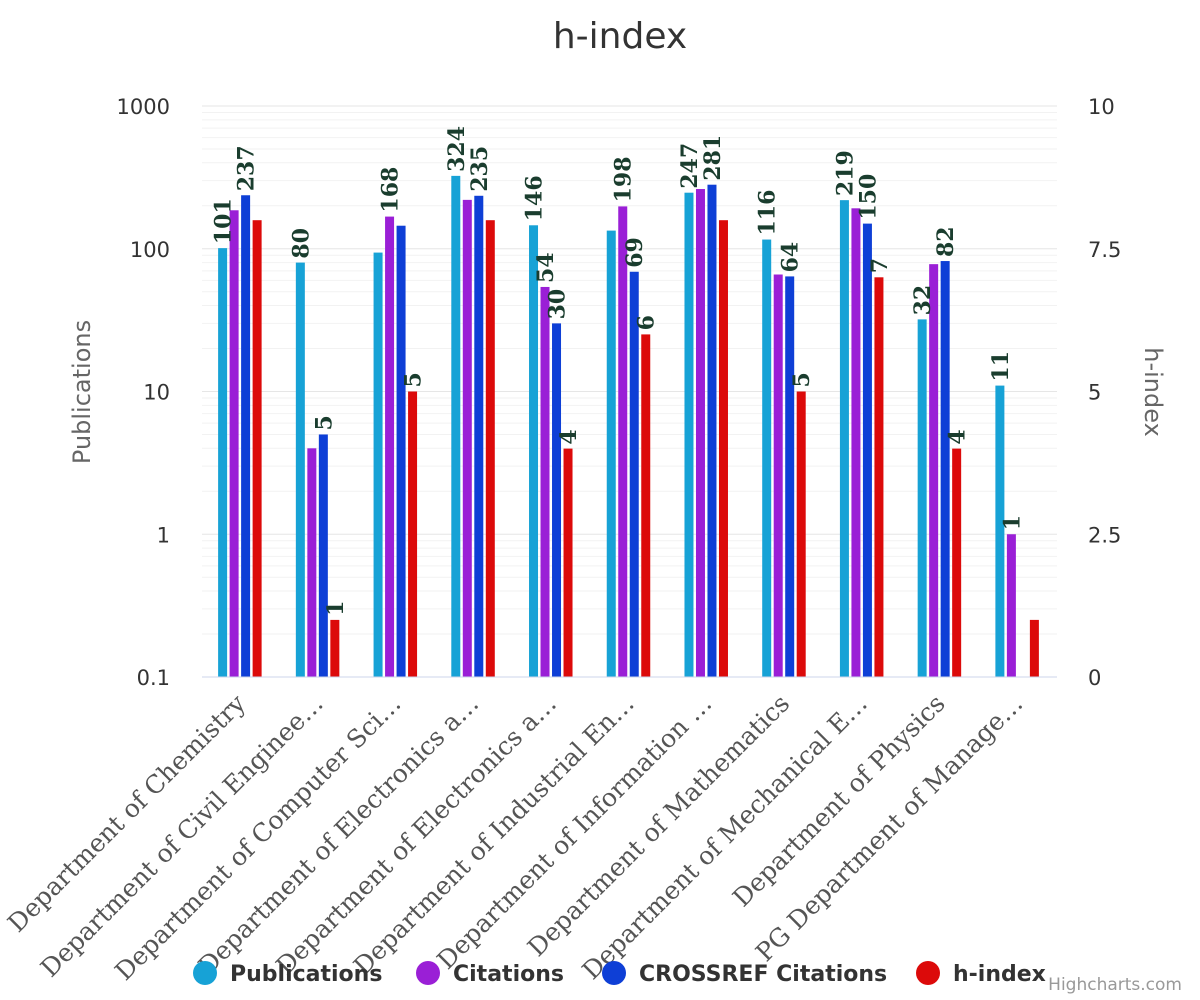  Describe the element at coordinates (868, 197) in the screenshot. I see `data-label: 150` at that location.